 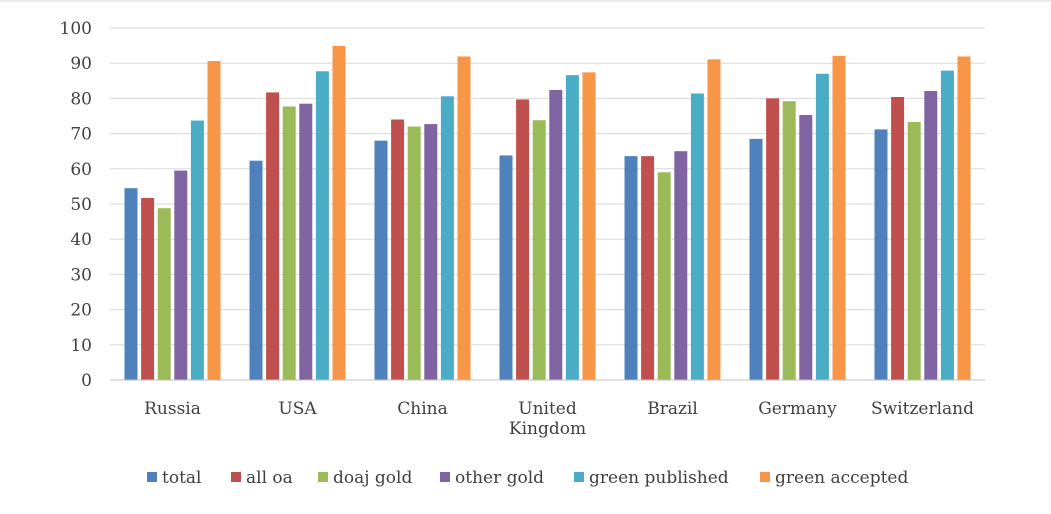 I want to click on legend-label: doaj gold, so click(x=372, y=478).